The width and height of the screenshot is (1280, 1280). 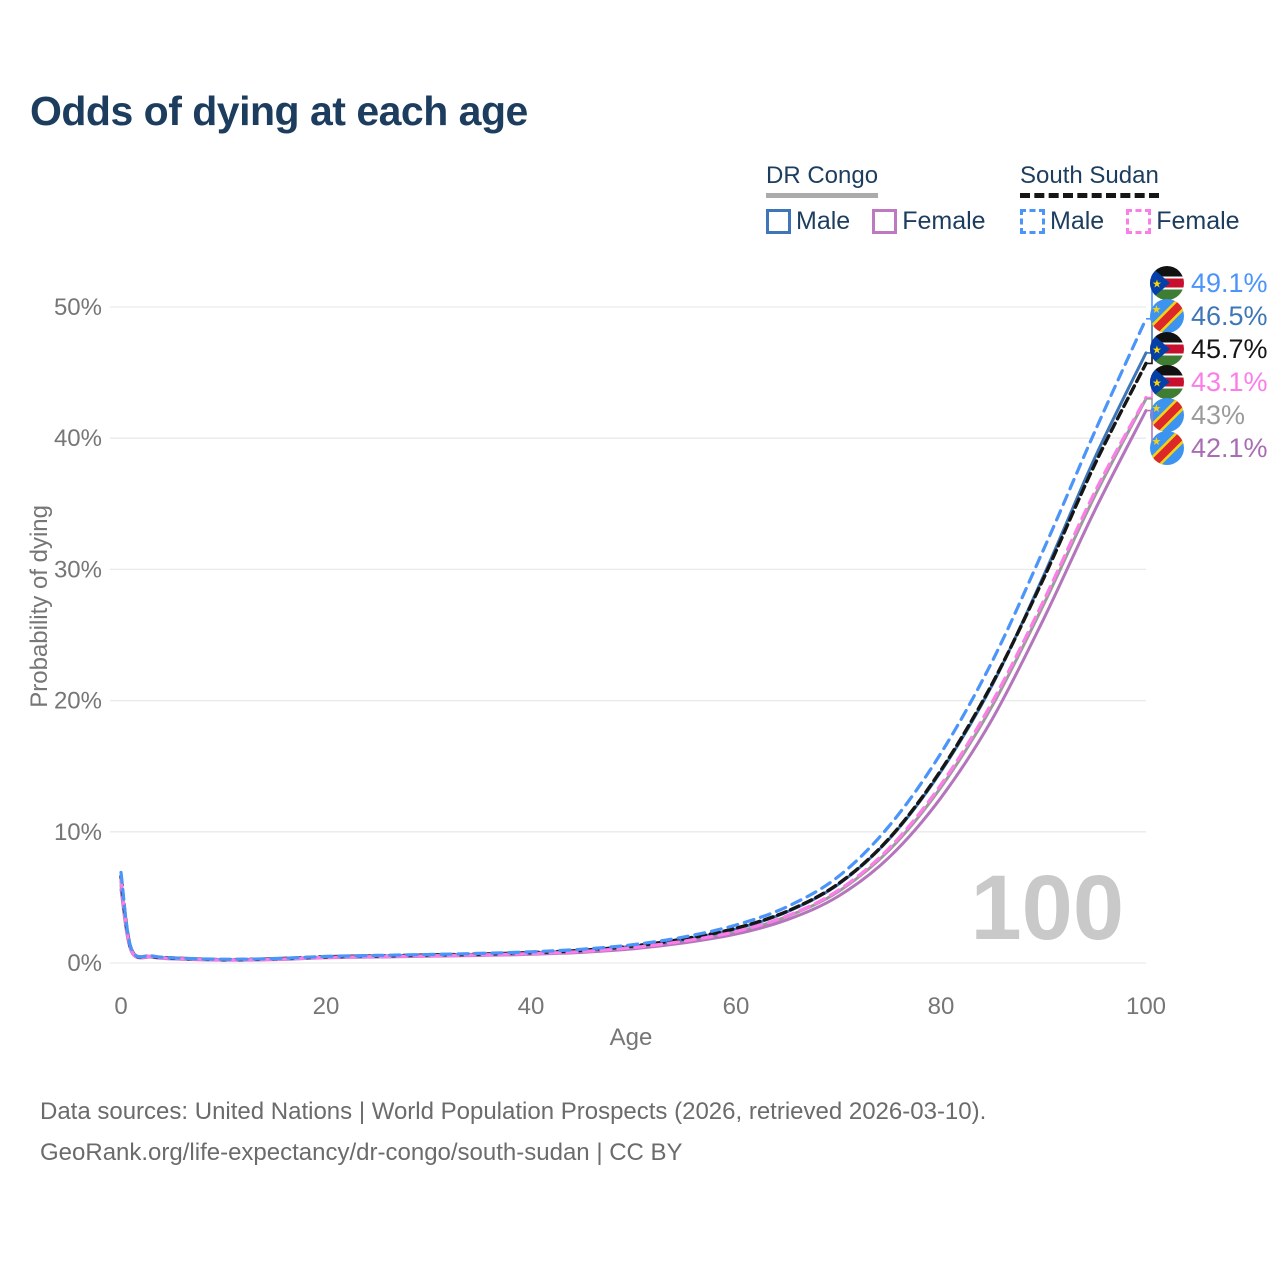 I want to click on y-tick-label: 10%, so click(x=78, y=832).